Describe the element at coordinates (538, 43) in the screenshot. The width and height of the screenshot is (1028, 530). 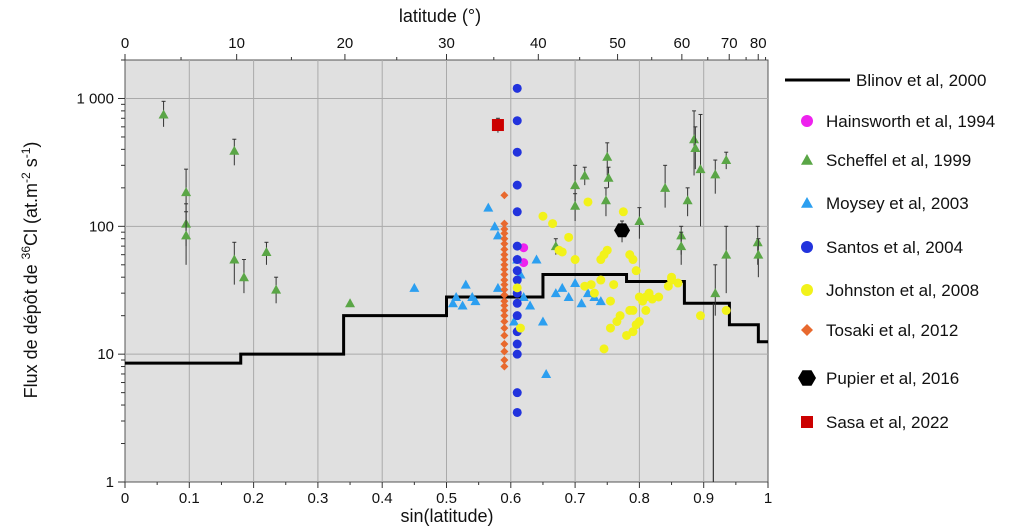
I see `latitude-tick-label: 40` at that location.